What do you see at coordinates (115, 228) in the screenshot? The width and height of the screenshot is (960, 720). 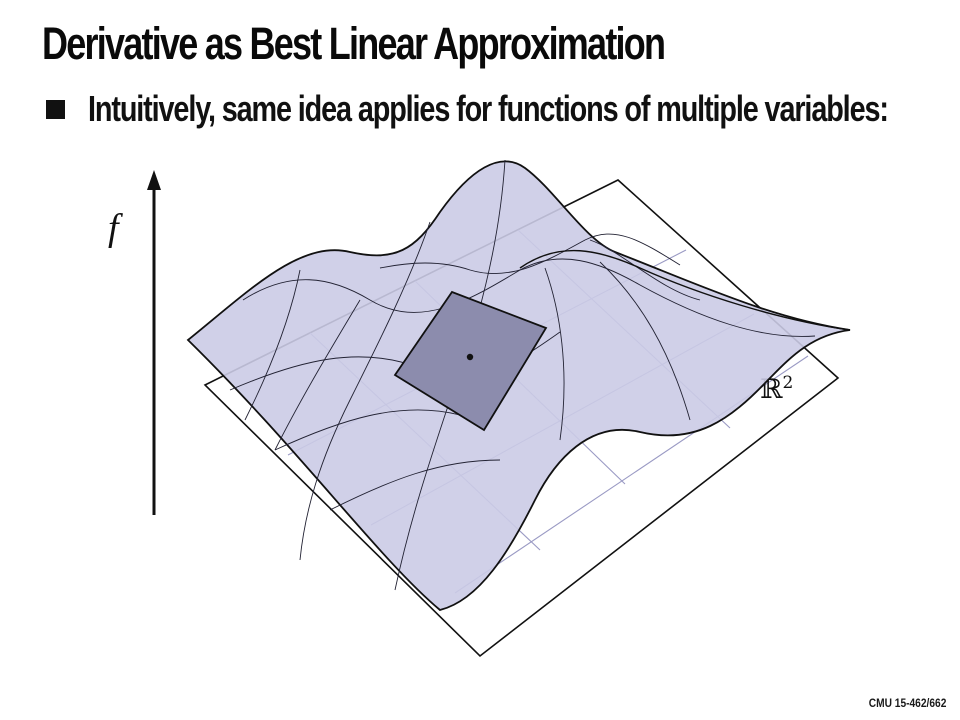 I see `f-axis-label: f` at bounding box center [115, 228].